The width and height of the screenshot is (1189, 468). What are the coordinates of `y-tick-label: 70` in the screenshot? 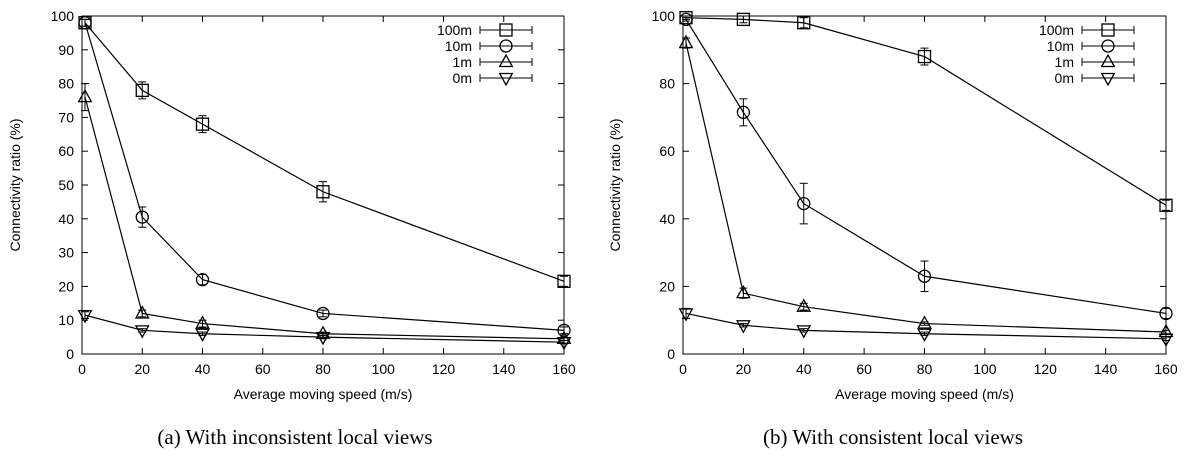 It's located at (66, 117).